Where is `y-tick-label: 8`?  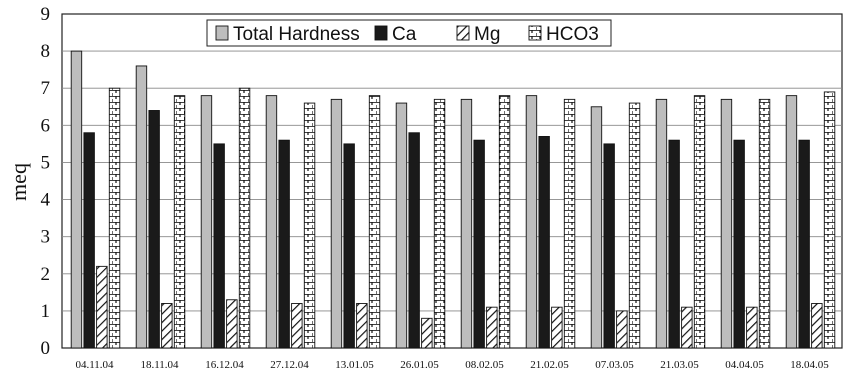
y-tick-label: 8 is located at coordinates (46, 51).